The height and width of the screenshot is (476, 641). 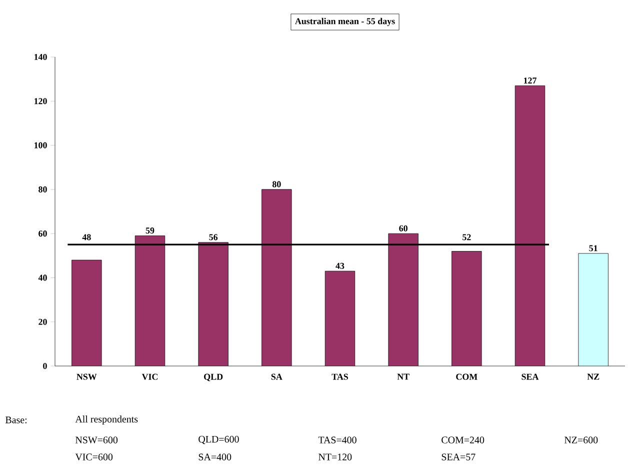 I want to click on text: COM=240, so click(x=463, y=440).